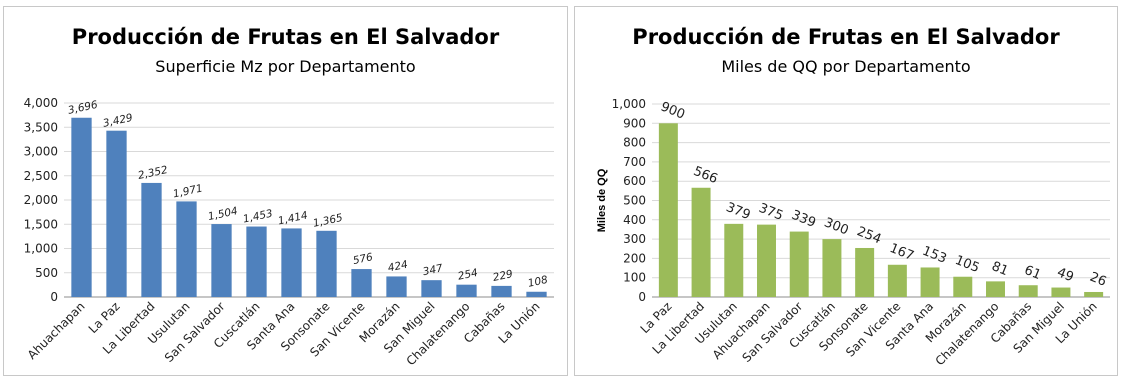 The height and width of the screenshot is (381, 1121). What do you see at coordinates (770, 212) in the screenshot?
I see `data-label: 375` at bounding box center [770, 212].